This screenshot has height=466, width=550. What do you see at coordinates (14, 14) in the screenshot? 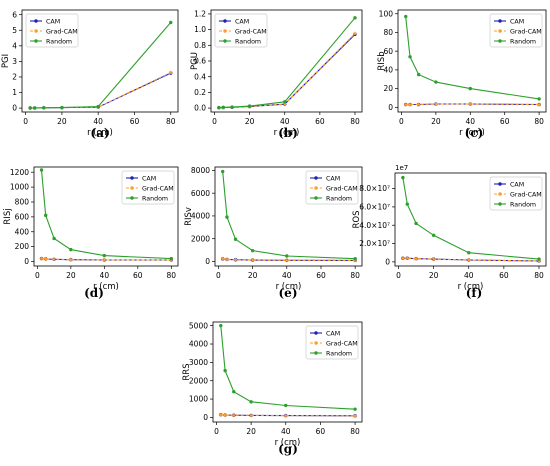
I see `y-tick-label: 6` at bounding box center [14, 14].